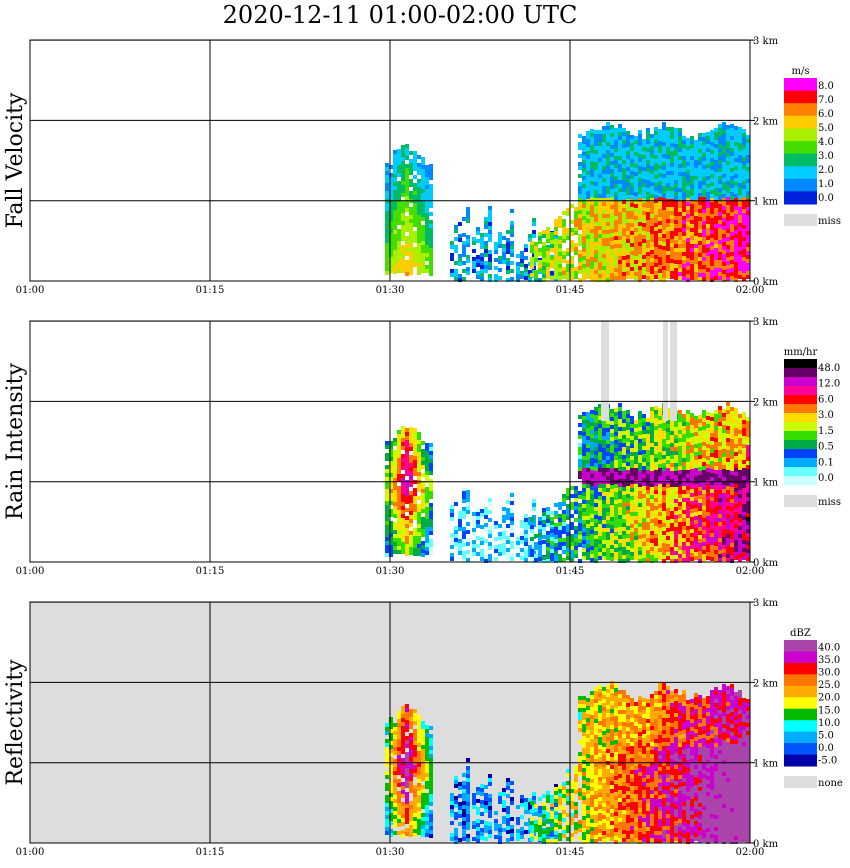 The width and height of the screenshot is (850, 868). I want to click on colorbar-label: 1.0, so click(826, 184).